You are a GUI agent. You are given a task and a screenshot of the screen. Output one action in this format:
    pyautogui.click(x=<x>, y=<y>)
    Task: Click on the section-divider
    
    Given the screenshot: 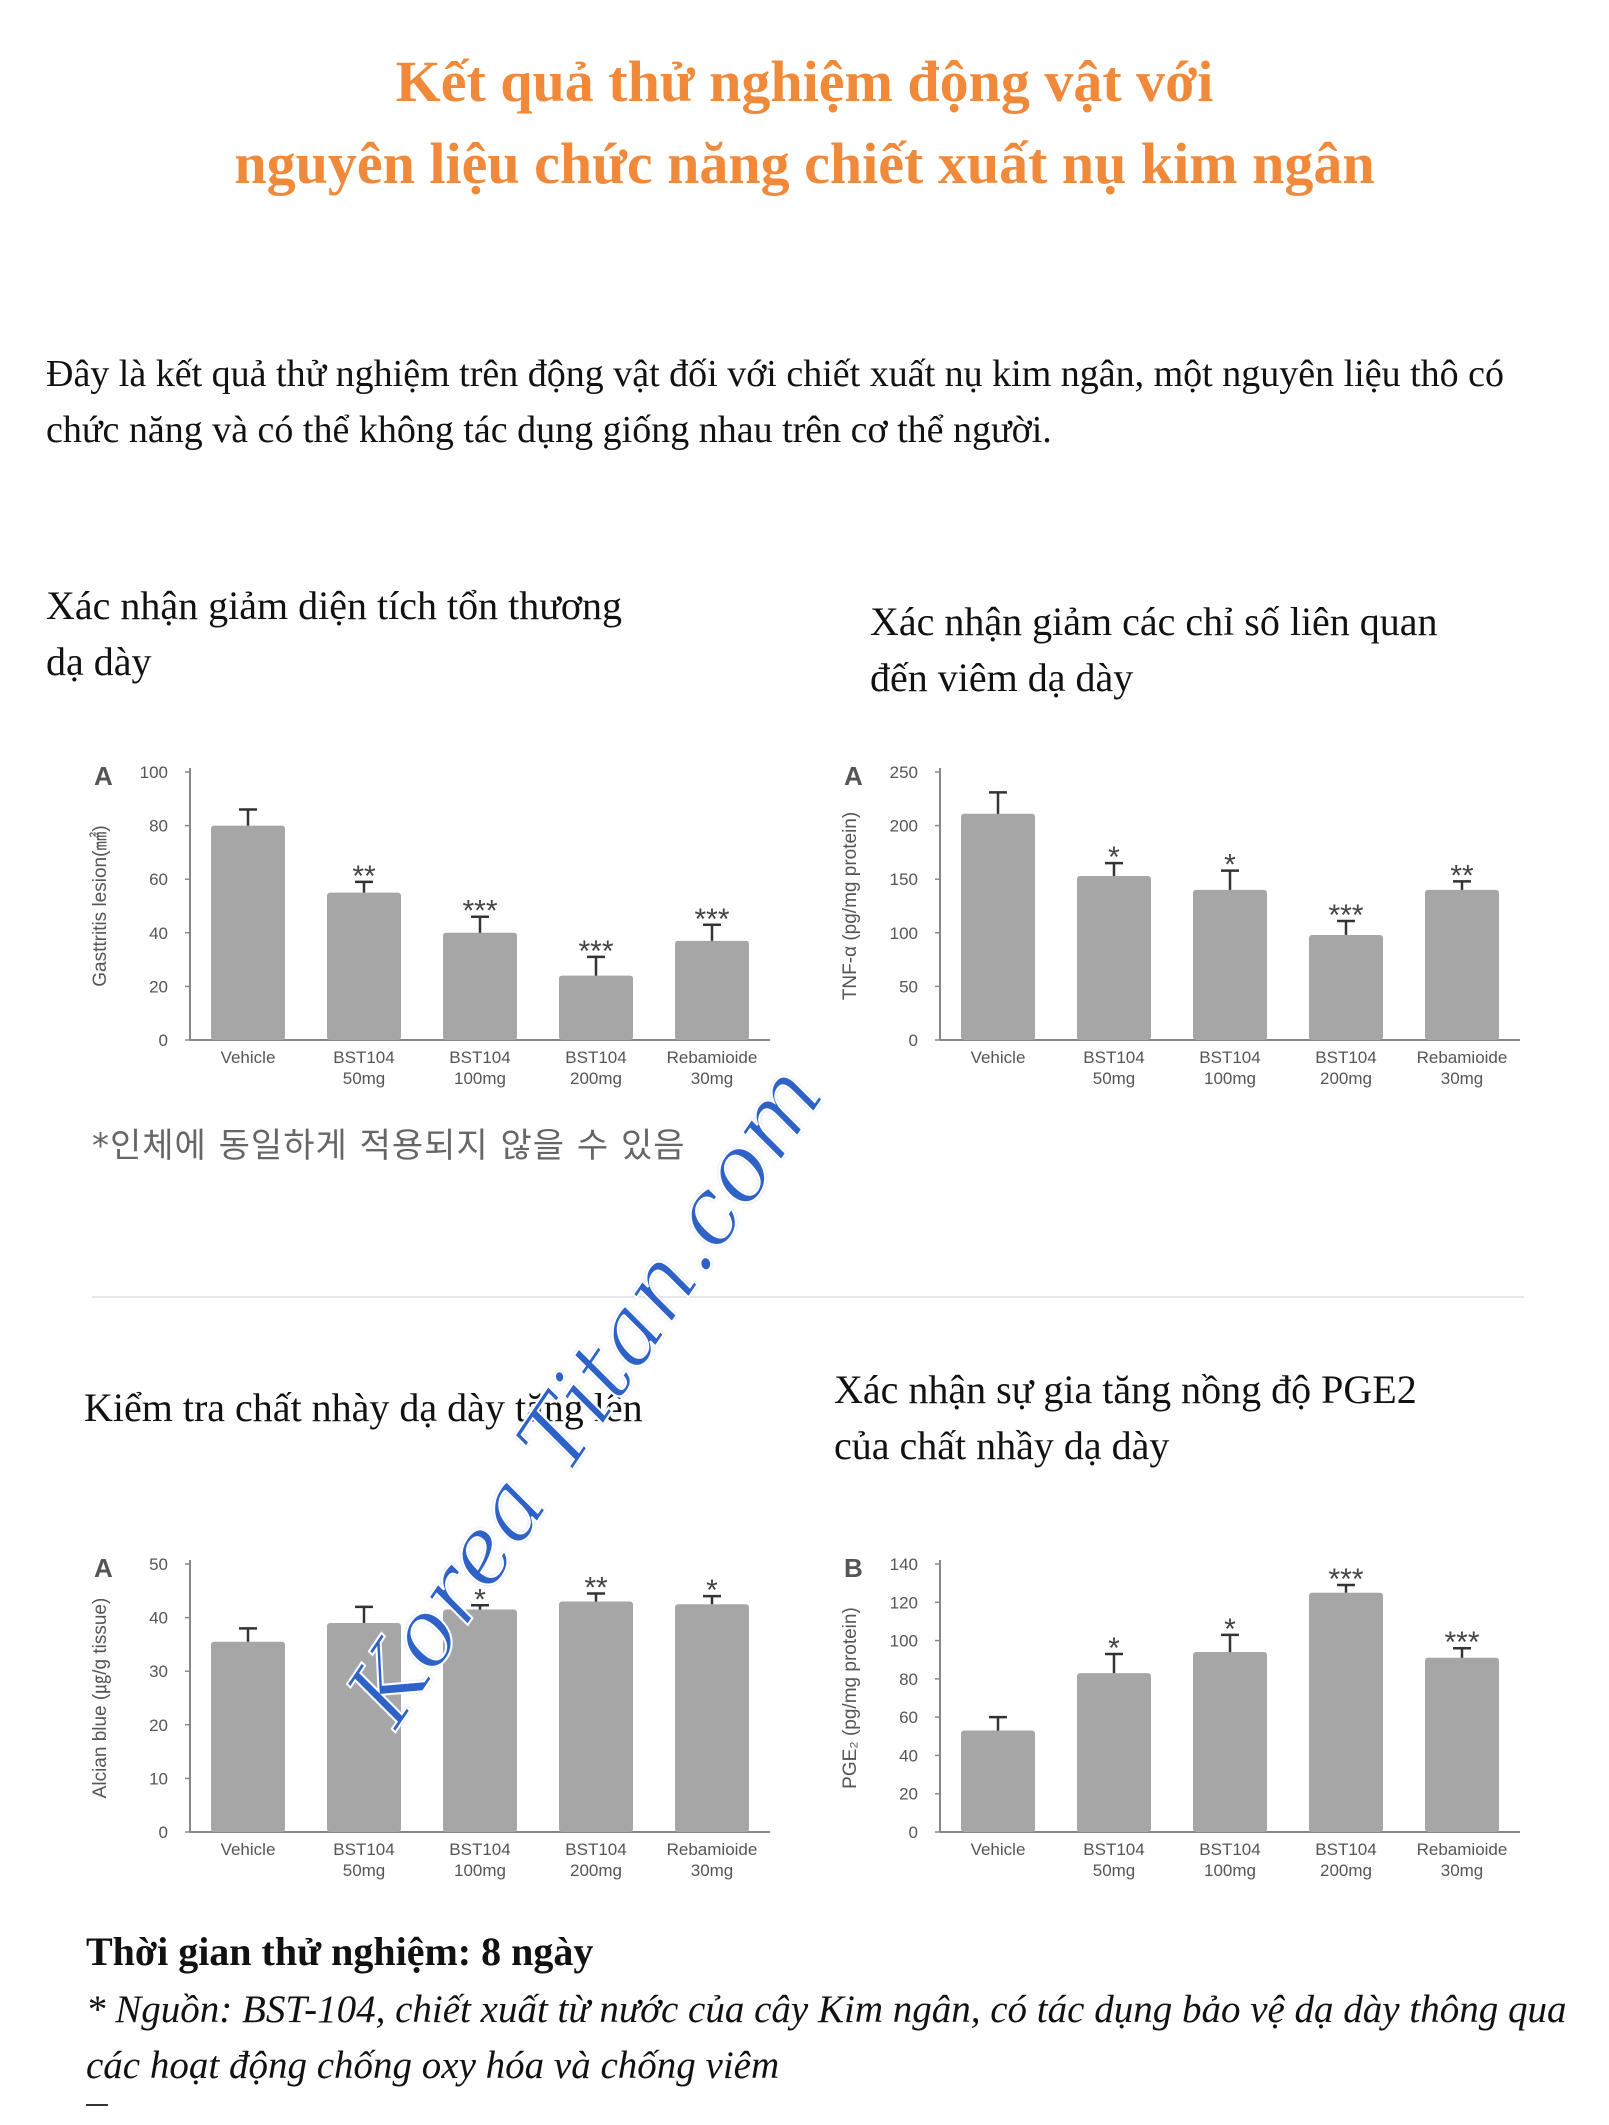 What is the action you would take?
    pyautogui.click(x=808, y=1297)
    